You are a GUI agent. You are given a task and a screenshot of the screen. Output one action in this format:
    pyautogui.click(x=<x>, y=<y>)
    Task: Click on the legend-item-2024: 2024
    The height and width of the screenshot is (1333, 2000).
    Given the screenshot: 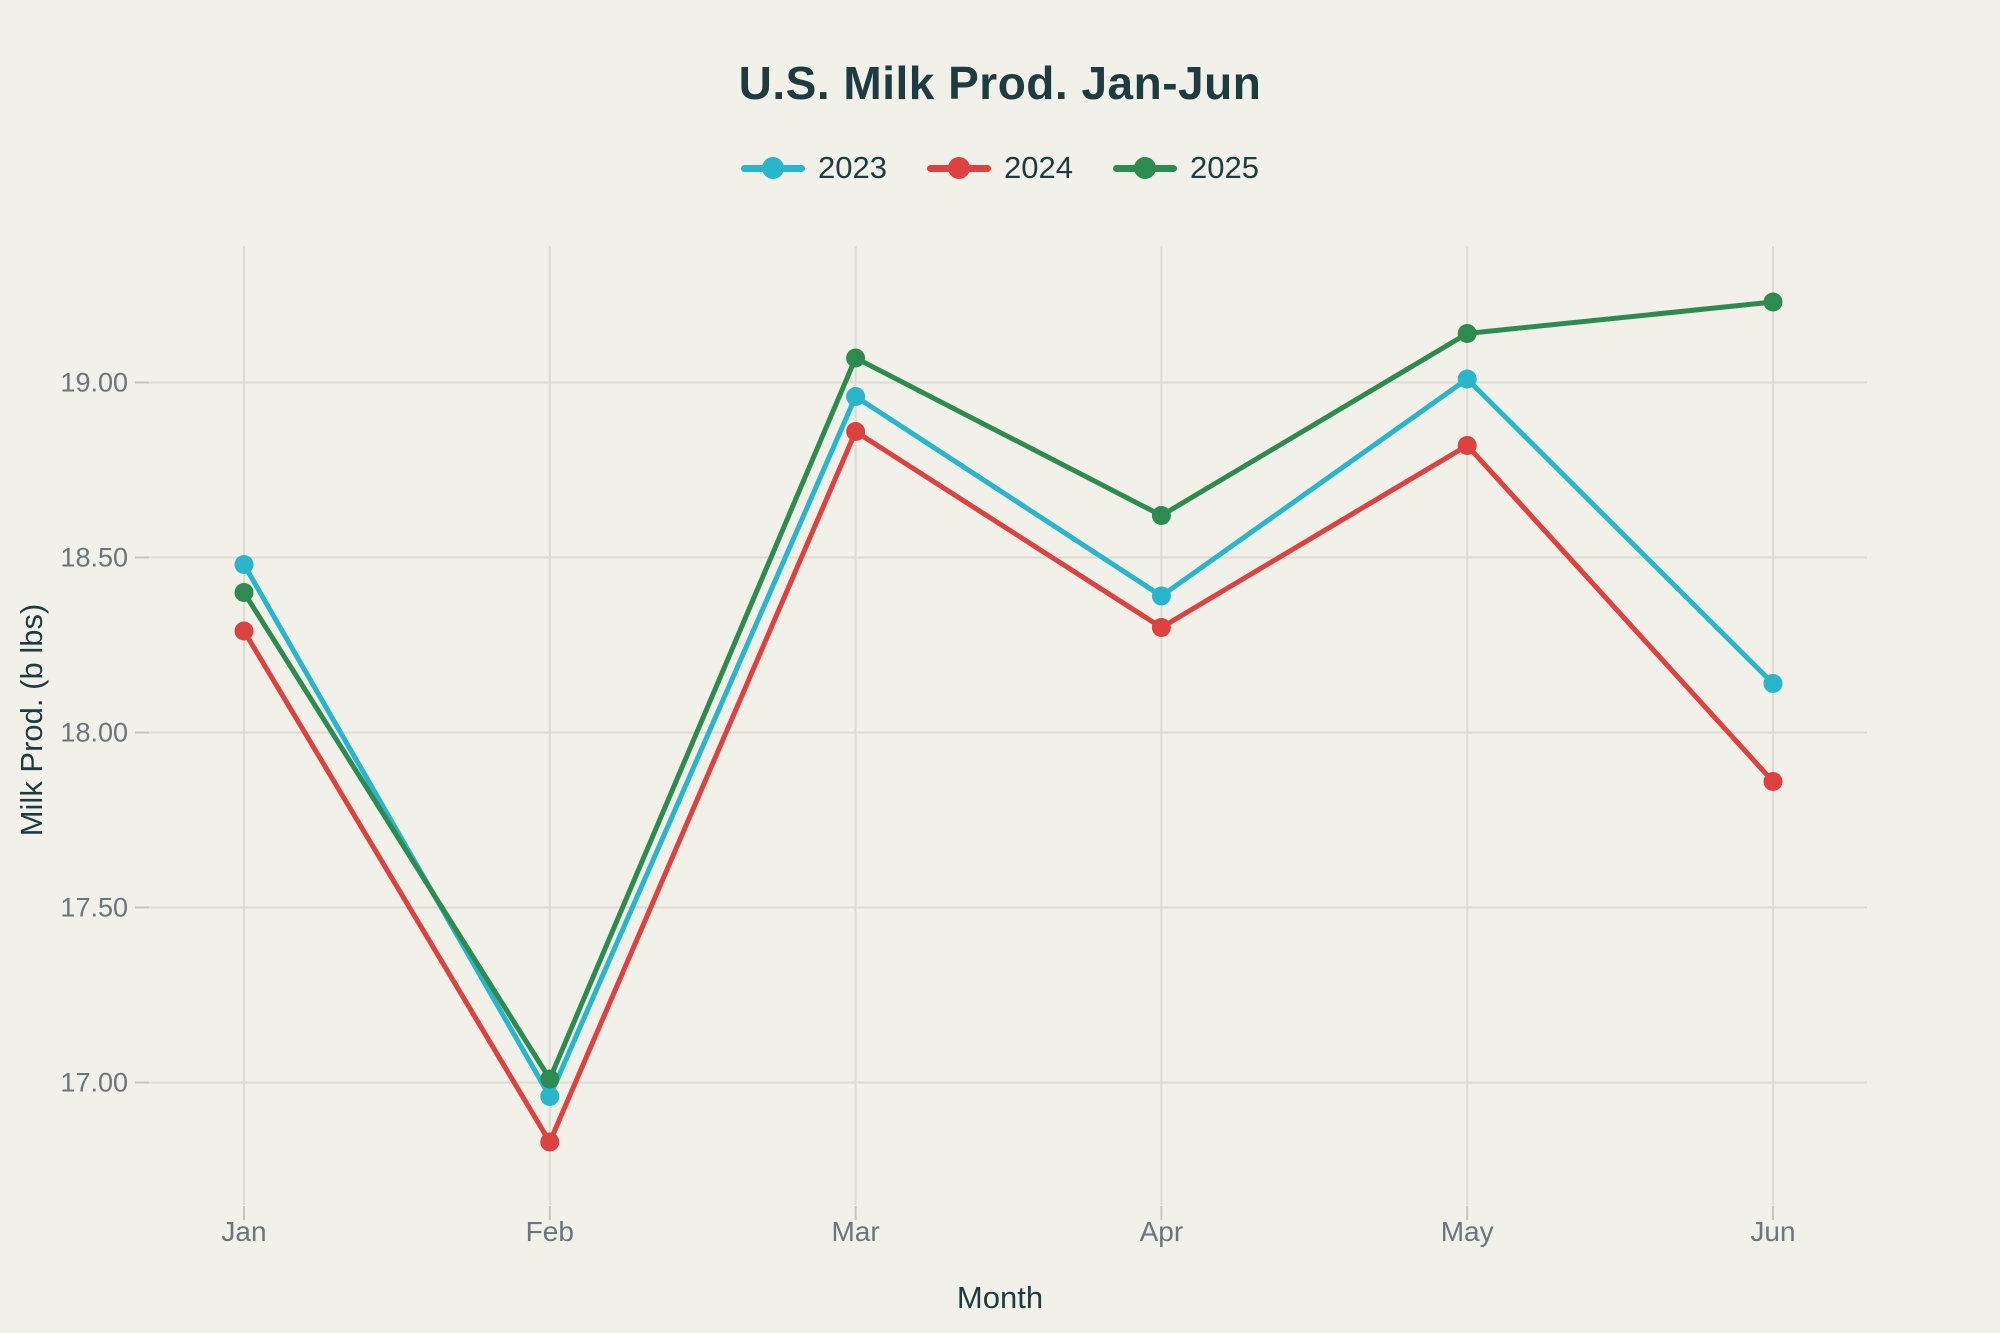 What is the action you would take?
    pyautogui.click(x=1000, y=168)
    